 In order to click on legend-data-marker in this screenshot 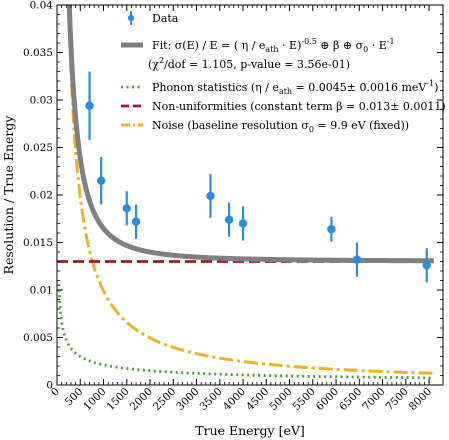, I will do `click(131, 18)`.